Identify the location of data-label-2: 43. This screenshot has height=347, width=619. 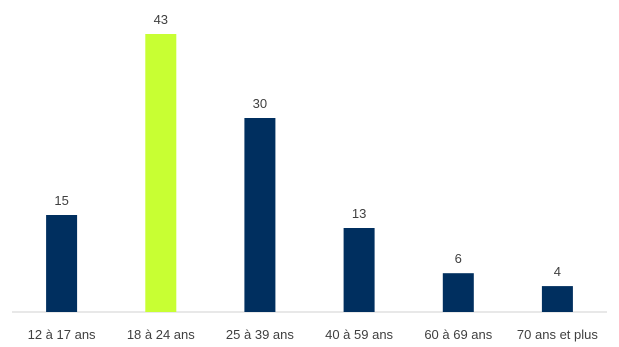
(161, 19).